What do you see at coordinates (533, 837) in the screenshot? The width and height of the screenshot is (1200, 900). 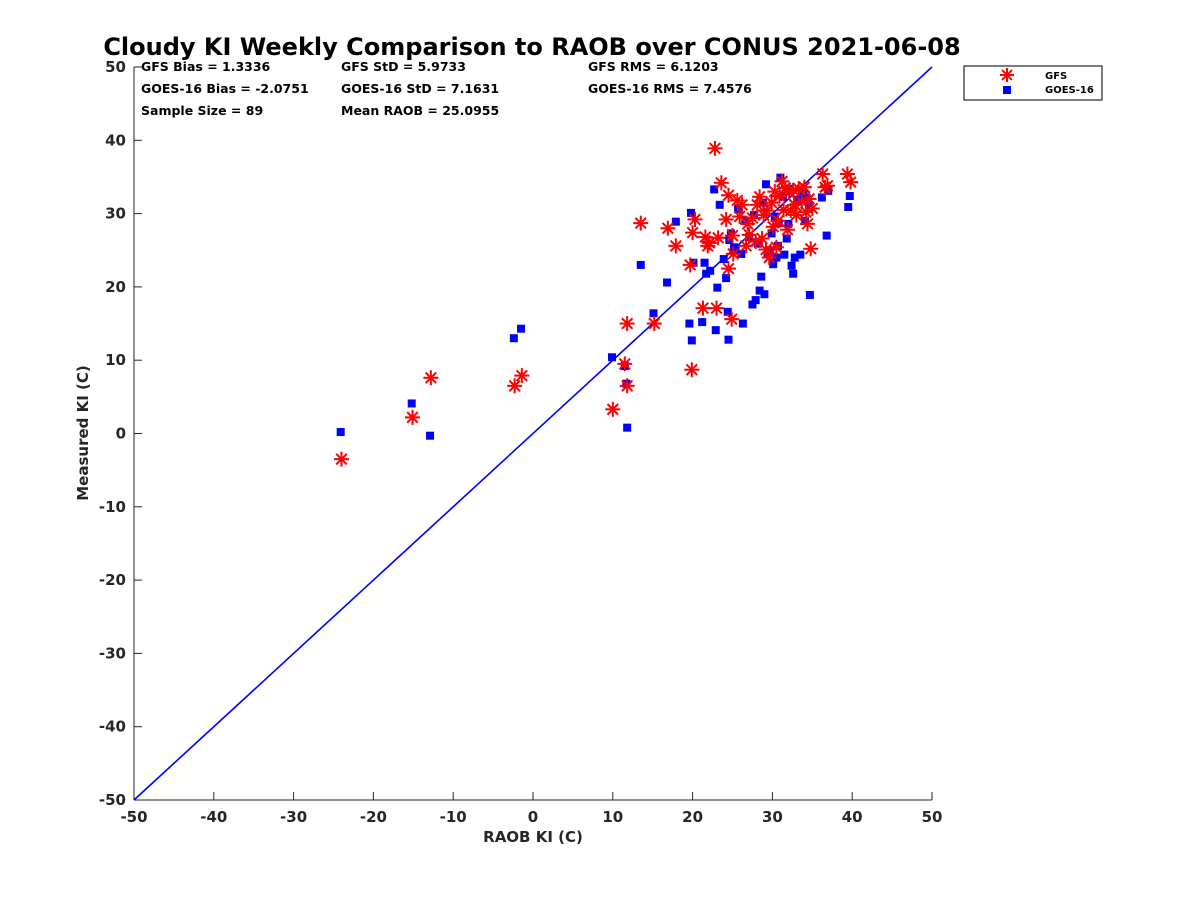 I see `x-axis-label: RAOB KI (C)` at bounding box center [533, 837].